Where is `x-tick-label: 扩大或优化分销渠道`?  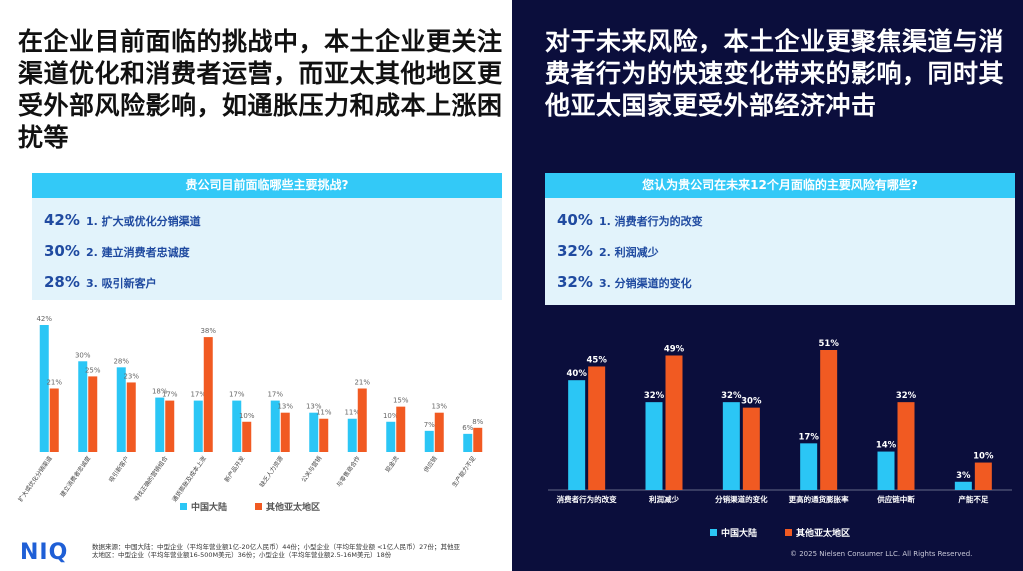
x-tick-label: 扩大或优化分销渠道 is located at coordinates (35, 479).